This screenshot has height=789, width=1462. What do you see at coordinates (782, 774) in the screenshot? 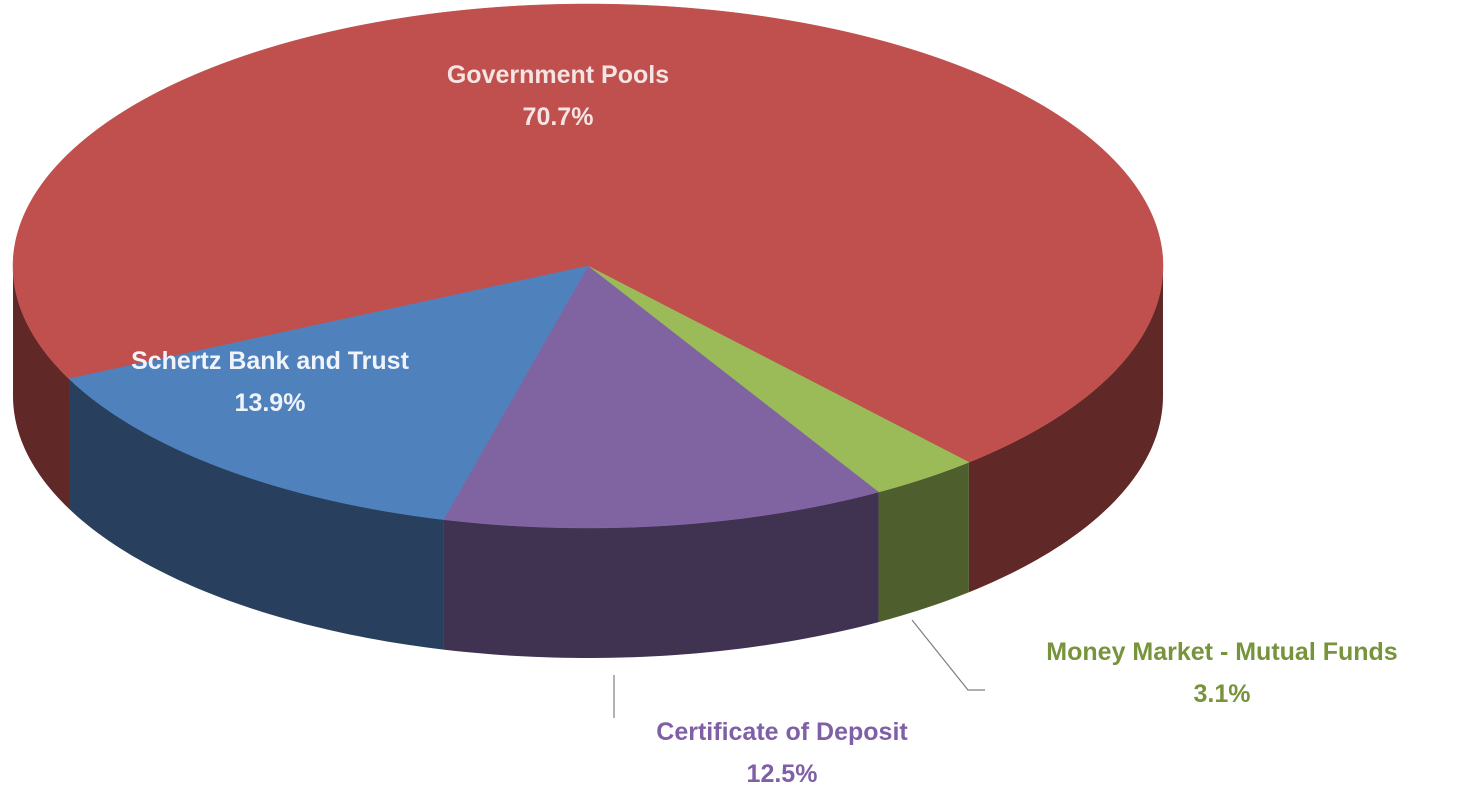
I see `value-label: 12.5%` at bounding box center [782, 774].